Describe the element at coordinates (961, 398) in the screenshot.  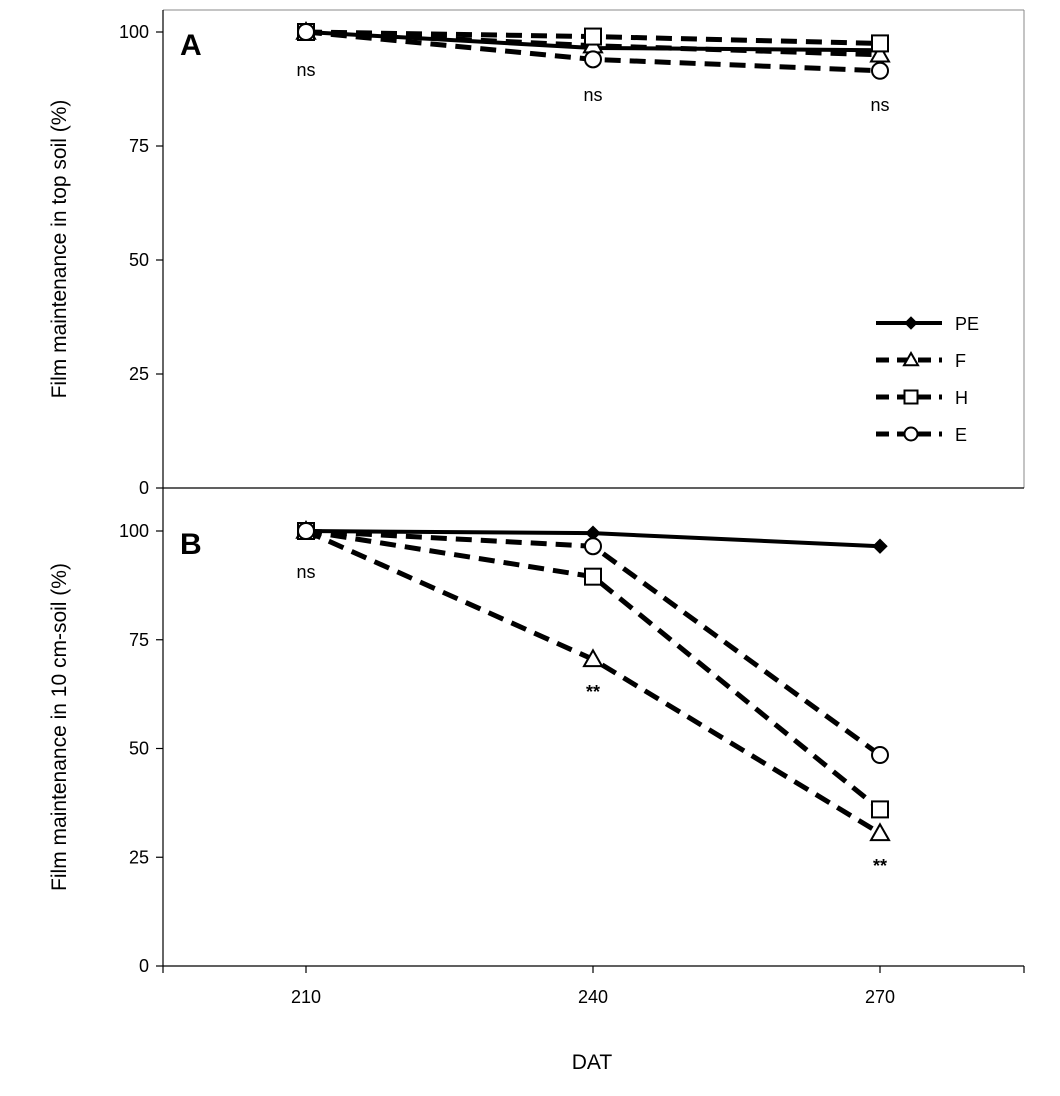
I see `legend-label-h: H` at that location.